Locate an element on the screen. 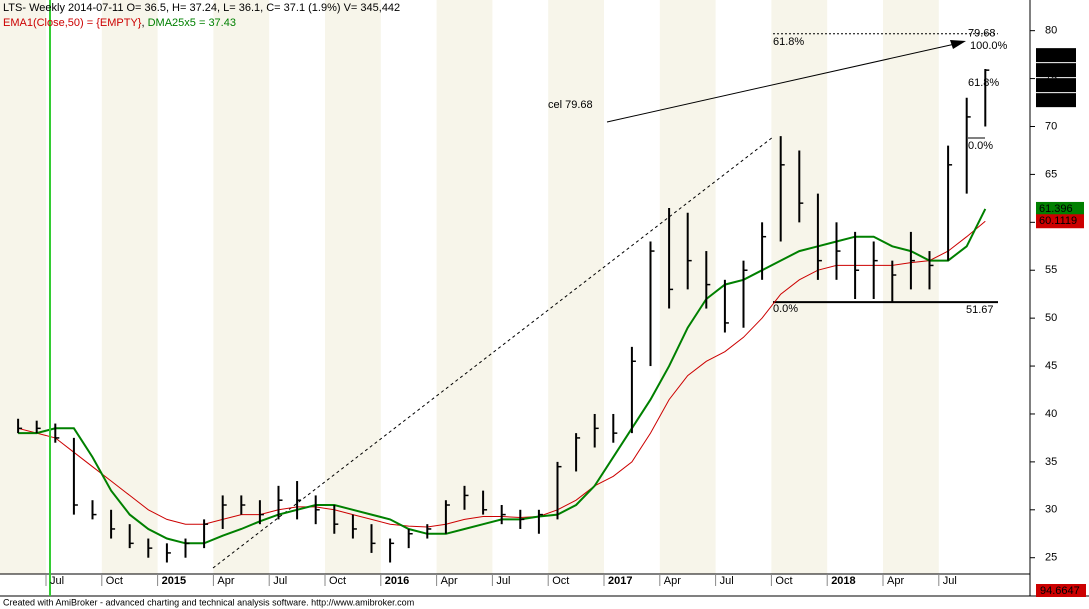 This screenshot has width=1089, height=609. ma-tag-label: 60.1119 is located at coordinates (1058, 221).